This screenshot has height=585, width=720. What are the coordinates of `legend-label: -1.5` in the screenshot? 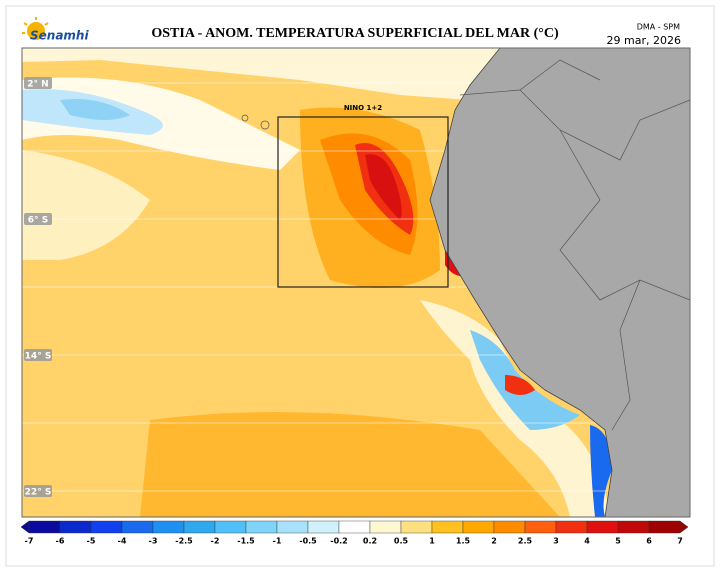 It's located at (246, 541).